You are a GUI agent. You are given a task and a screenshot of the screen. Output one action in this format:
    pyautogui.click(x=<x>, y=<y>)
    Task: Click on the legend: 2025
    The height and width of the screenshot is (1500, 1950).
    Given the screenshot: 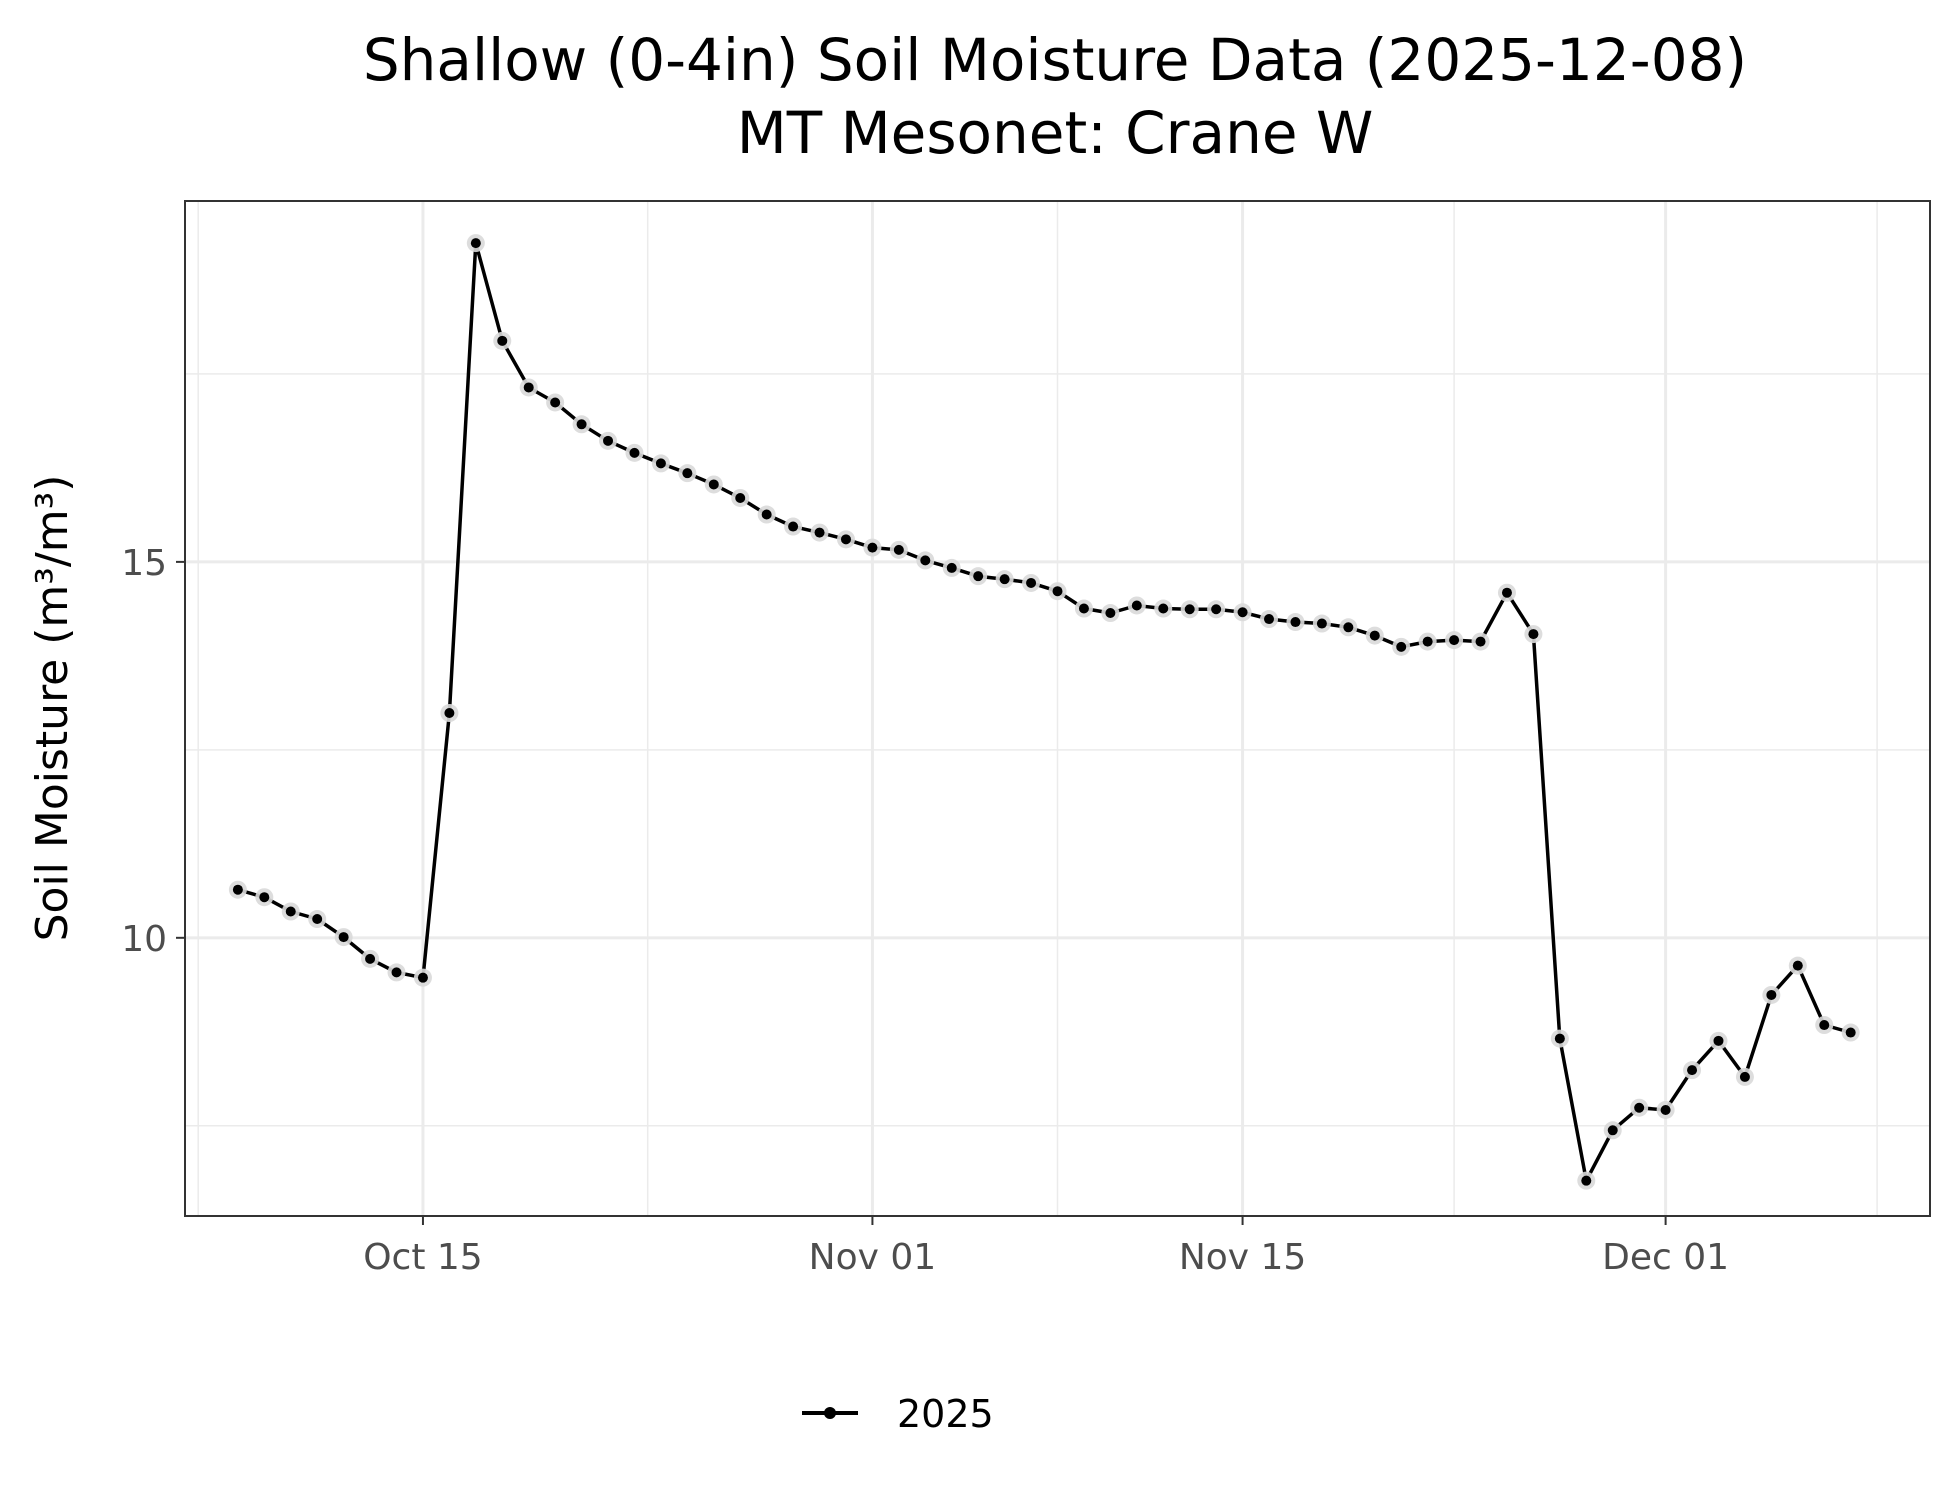 What is the action you would take?
    pyautogui.click(x=898, y=1414)
    